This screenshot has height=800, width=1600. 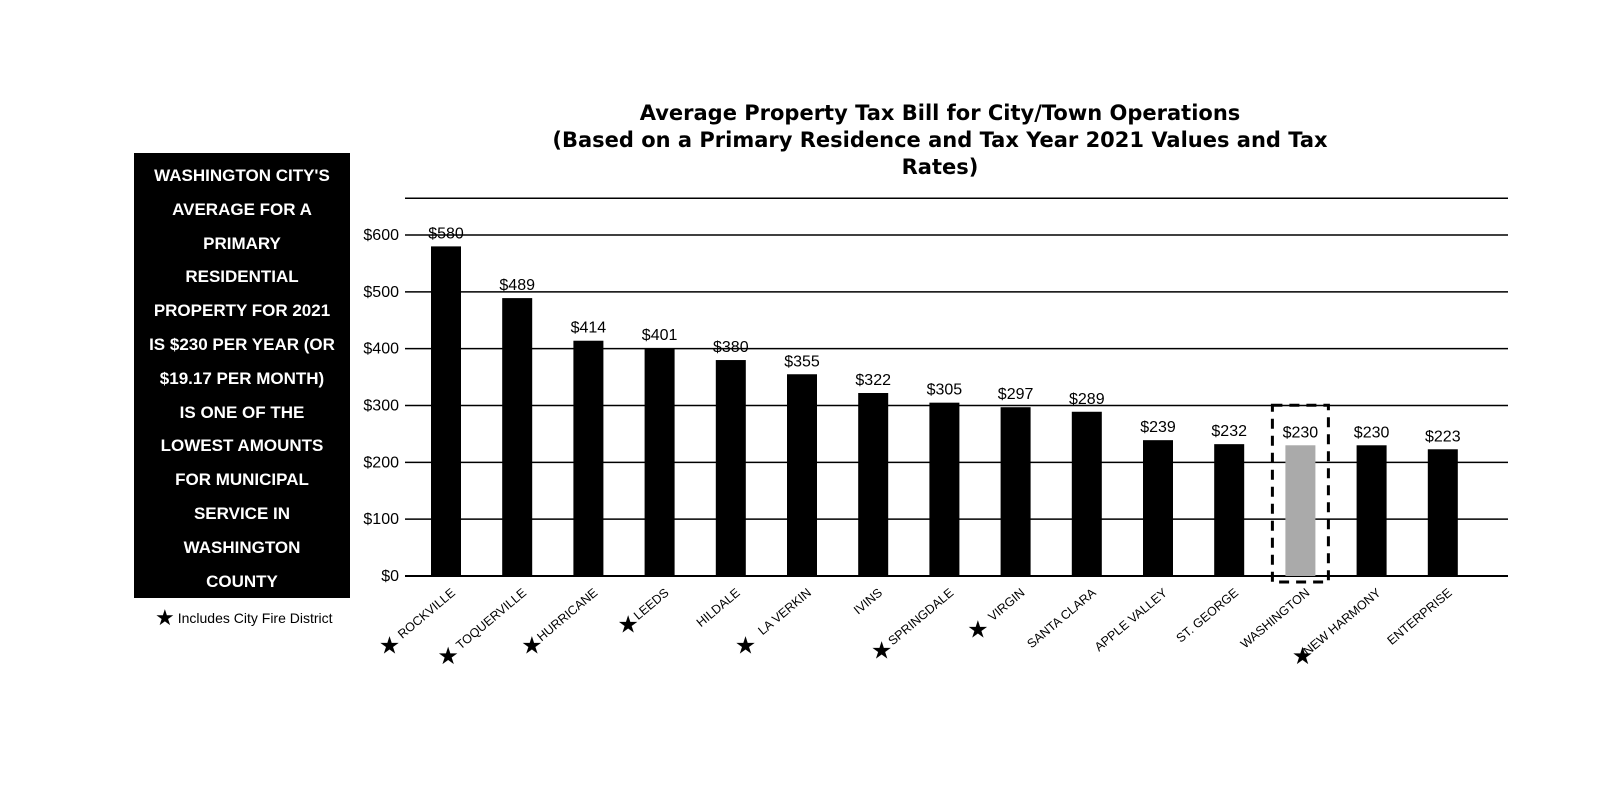 What do you see at coordinates (1061, 618) in the screenshot?
I see `x-tick-label: SANTA CLARA` at bounding box center [1061, 618].